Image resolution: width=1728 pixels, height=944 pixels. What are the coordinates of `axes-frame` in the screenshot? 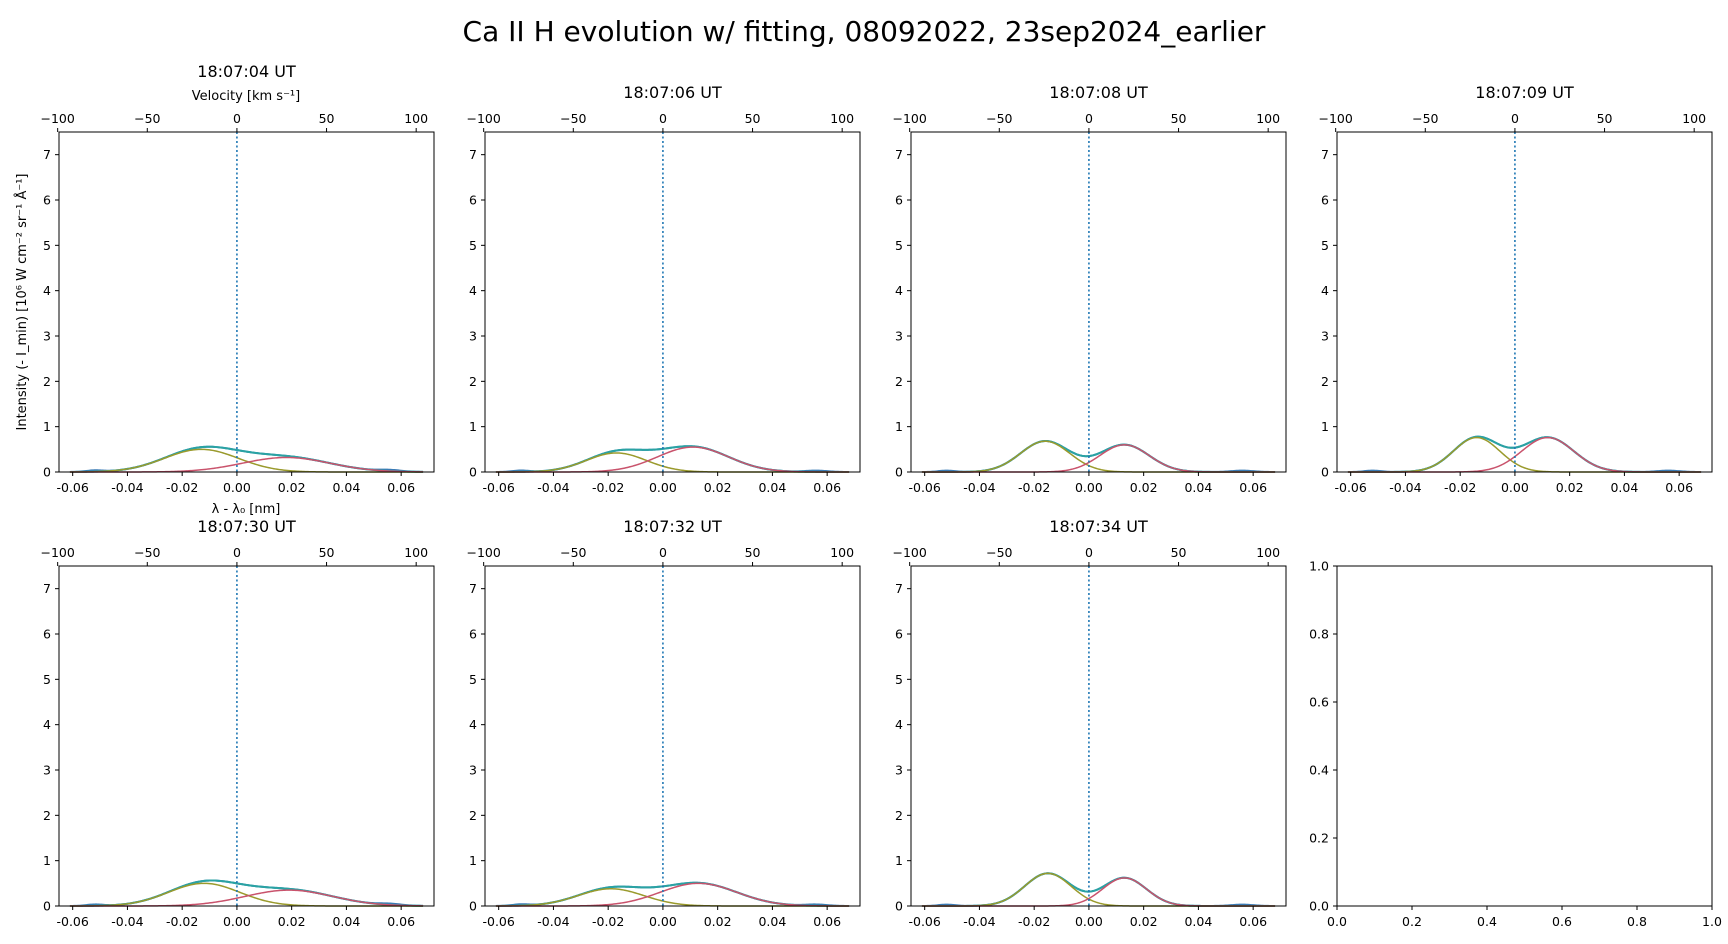 It's located at (246, 302).